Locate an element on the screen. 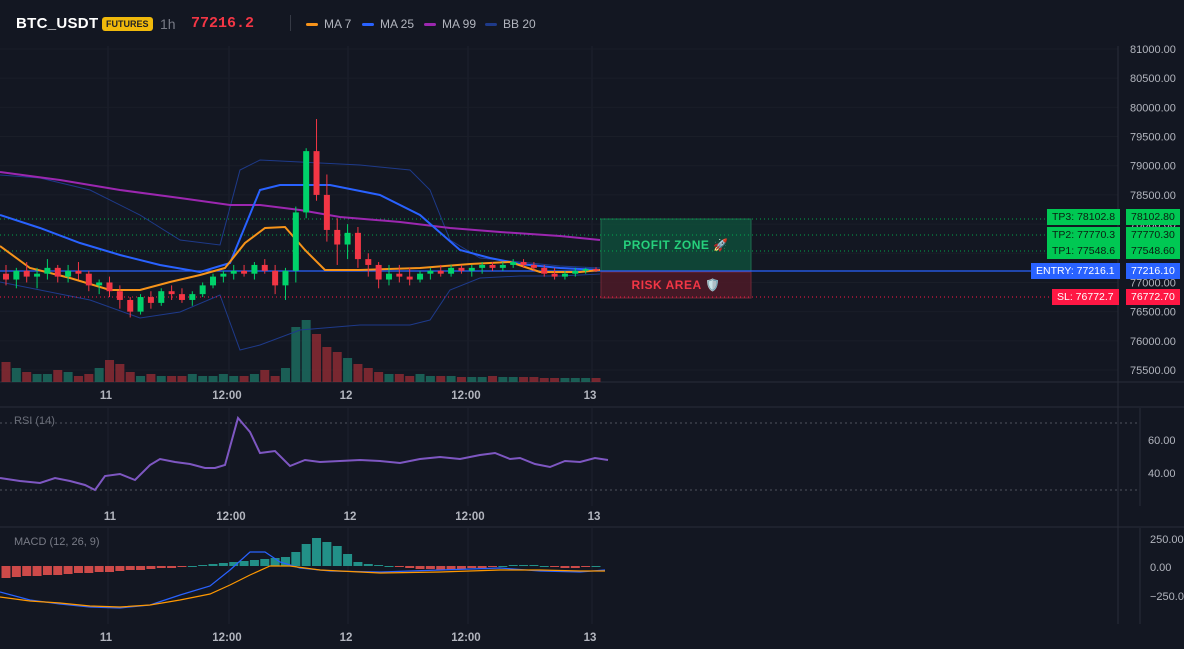 Image resolution: width=1184 pixels, height=649 pixels. legend-bb20: BB 20 is located at coordinates (510, 24).